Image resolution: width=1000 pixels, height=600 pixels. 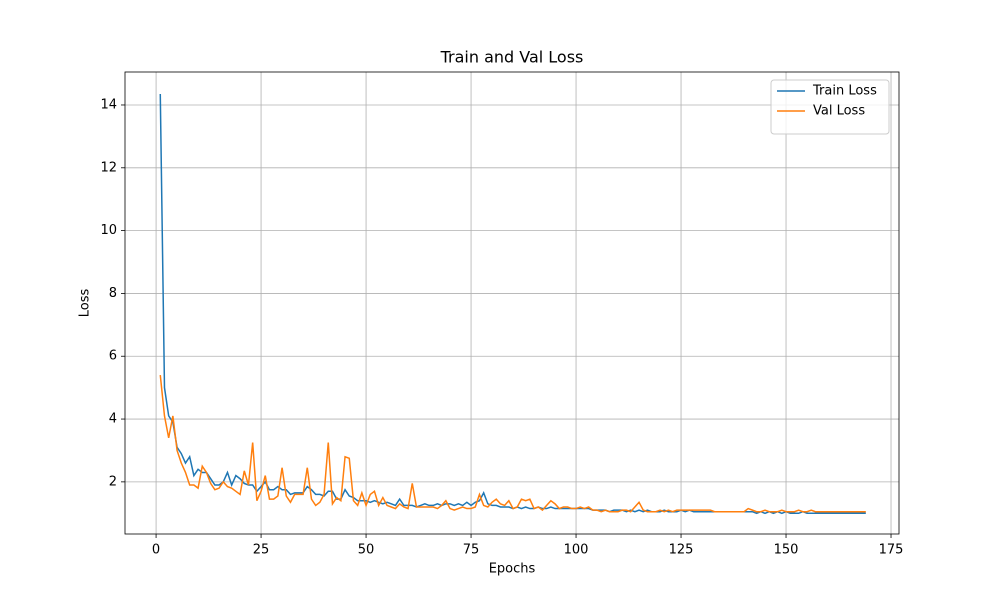 What do you see at coordinates (576, 550) in the screenshot?
I see `x-tick-label: 100` at bounding box center [576, 550].